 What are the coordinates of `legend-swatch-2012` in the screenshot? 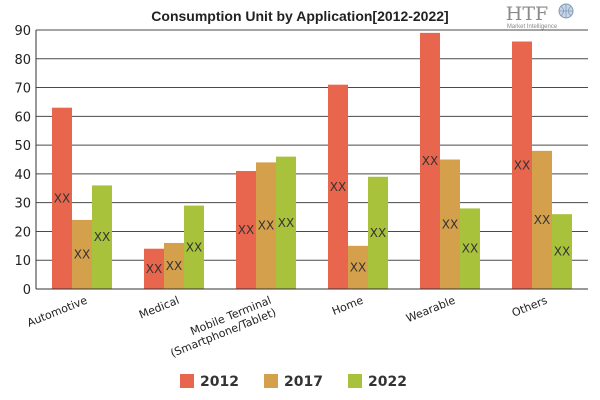 It's located at (187, 381).